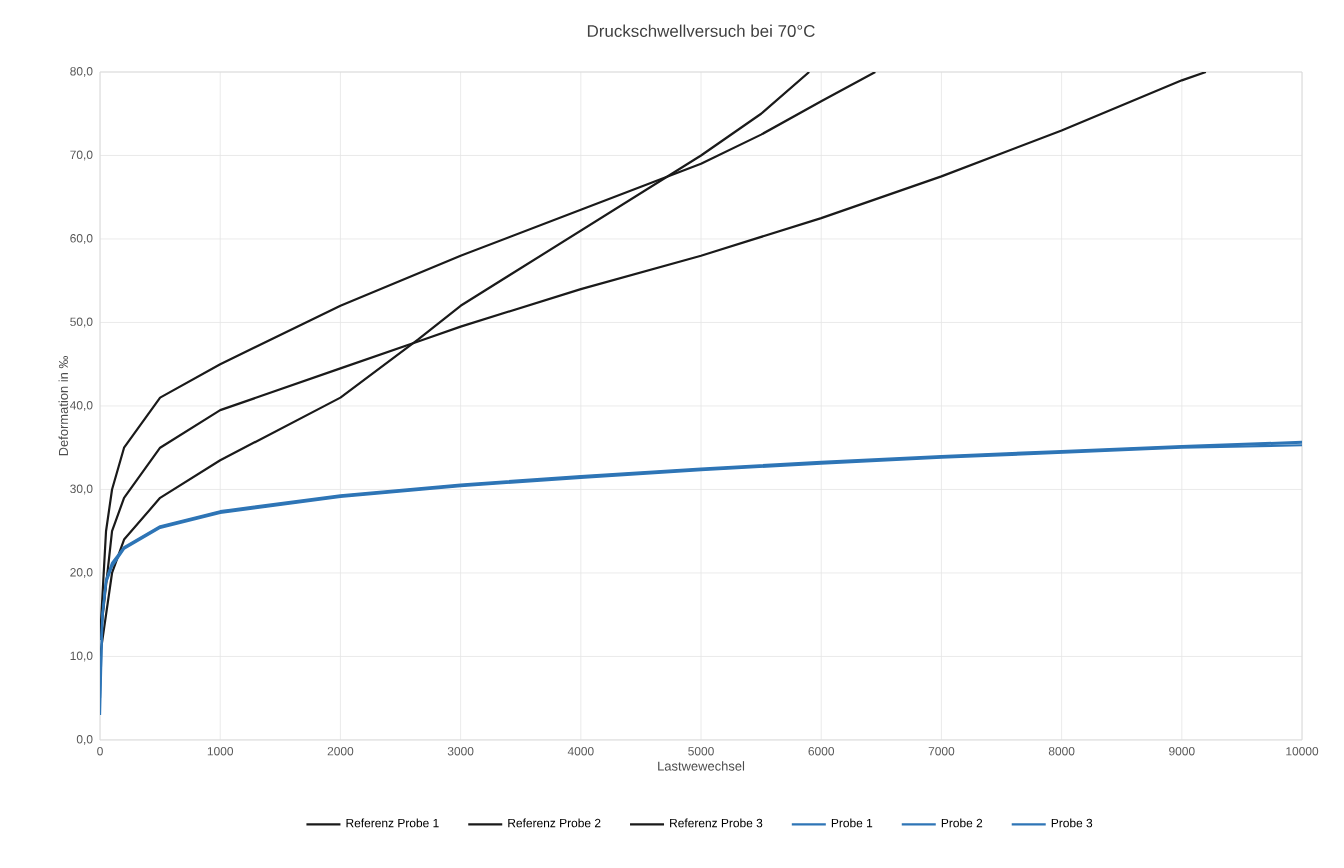 Image resolution: width=1344 pixels, height=868 pixels. I want to click on chart-title: Druckschwellversuch bei 70°C, so click(701, 30).